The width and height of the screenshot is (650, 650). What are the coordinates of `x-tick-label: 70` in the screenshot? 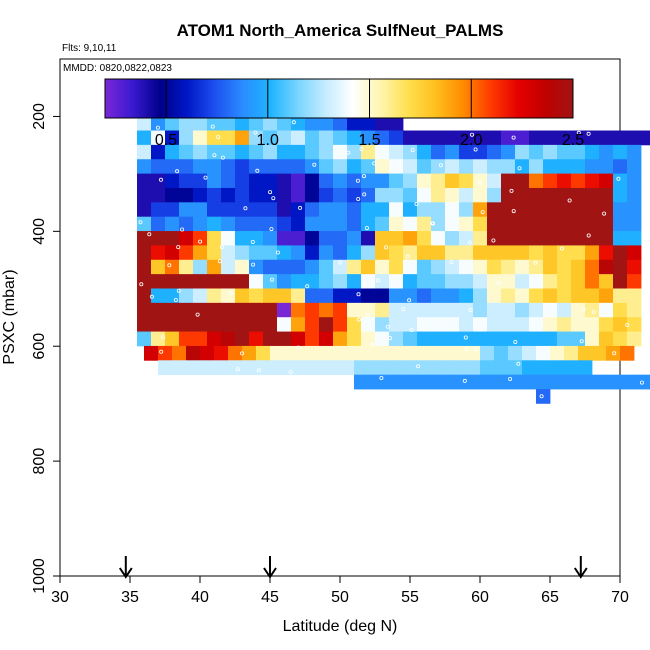 It's located at (620, 597).